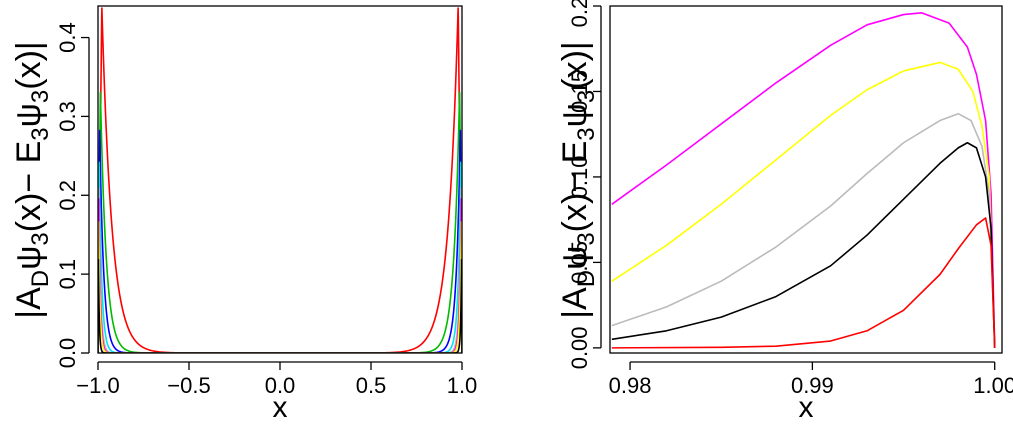  I want to click on y-tick-label: 0.20, so click(579, 13).